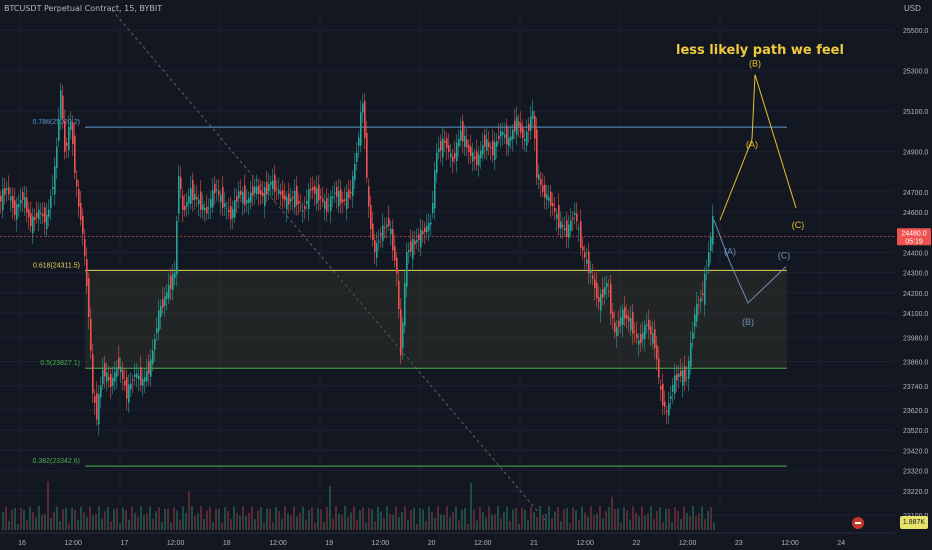 The height and width of the screenshot is (550, 932). What do you see at coordinates (915, 294) in the screenshot?
I see `price-axis-tick: 24200.0` at bounding box center [915, 294].